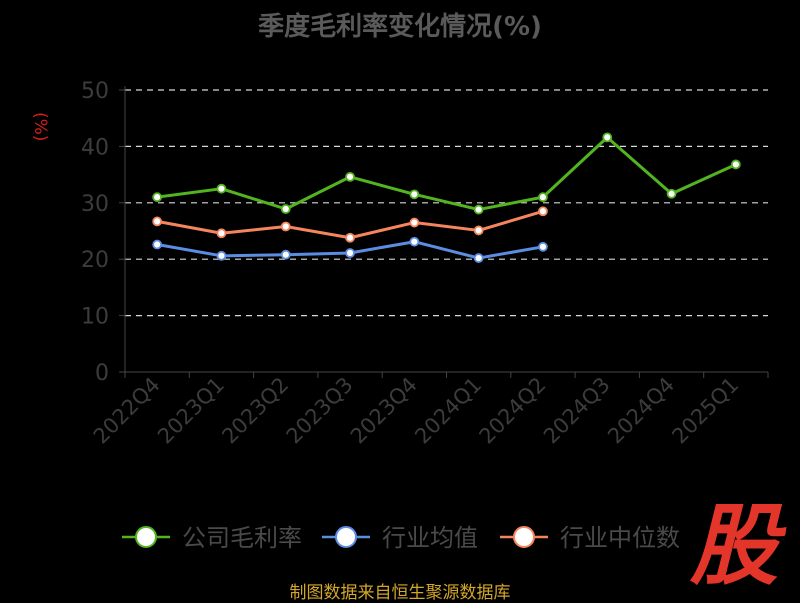 The width and height of the screenshot is (800, 603). Describe the element at coordinates (384, 411) in the screenshot. I see `x-tick-label: 2023Q4` at that location.